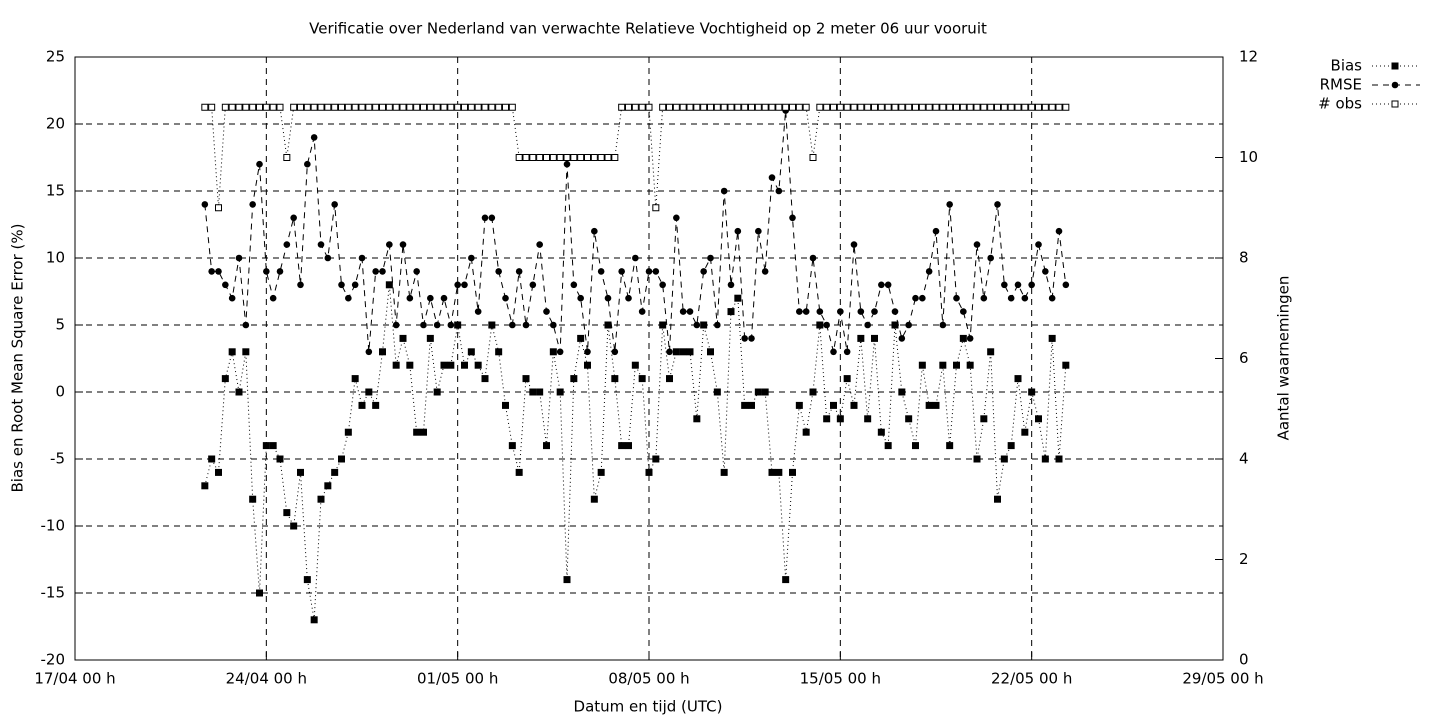  What do you see at coordinates (1244, 660) in the screenshot?
I see `y2-tick-label: 0` at bounding box center [1244, 660].